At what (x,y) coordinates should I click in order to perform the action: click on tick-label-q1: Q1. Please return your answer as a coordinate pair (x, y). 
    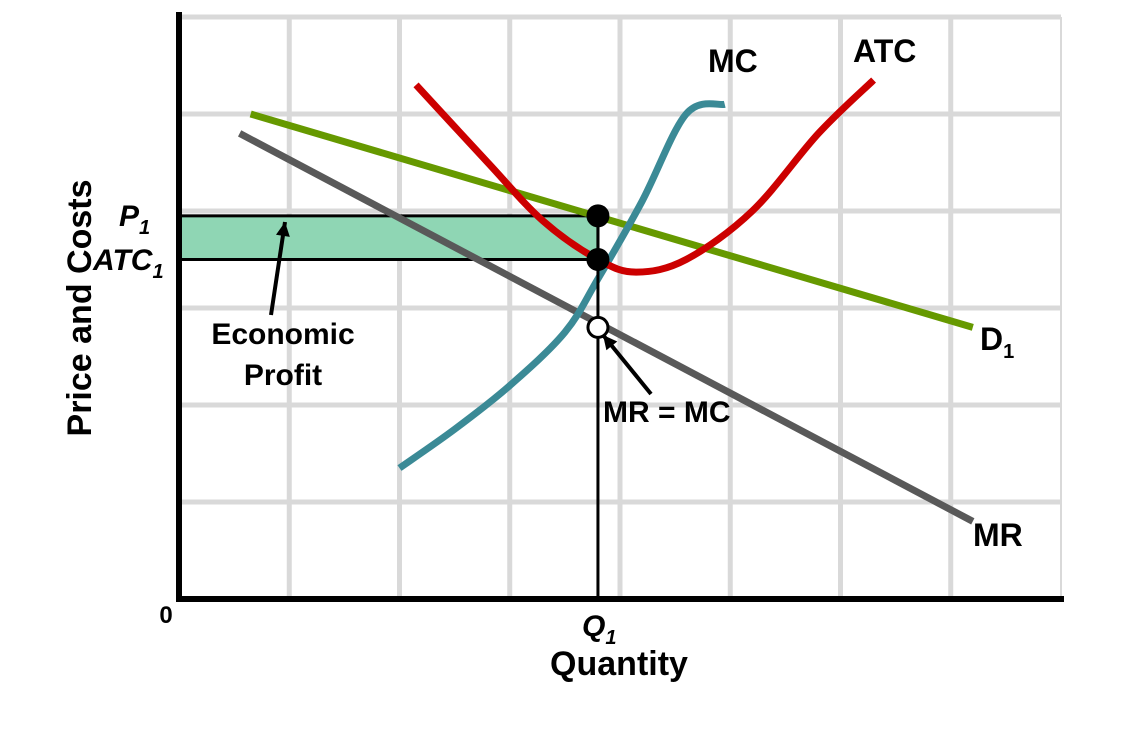
    Looking at the image, I should click on (599, 629).